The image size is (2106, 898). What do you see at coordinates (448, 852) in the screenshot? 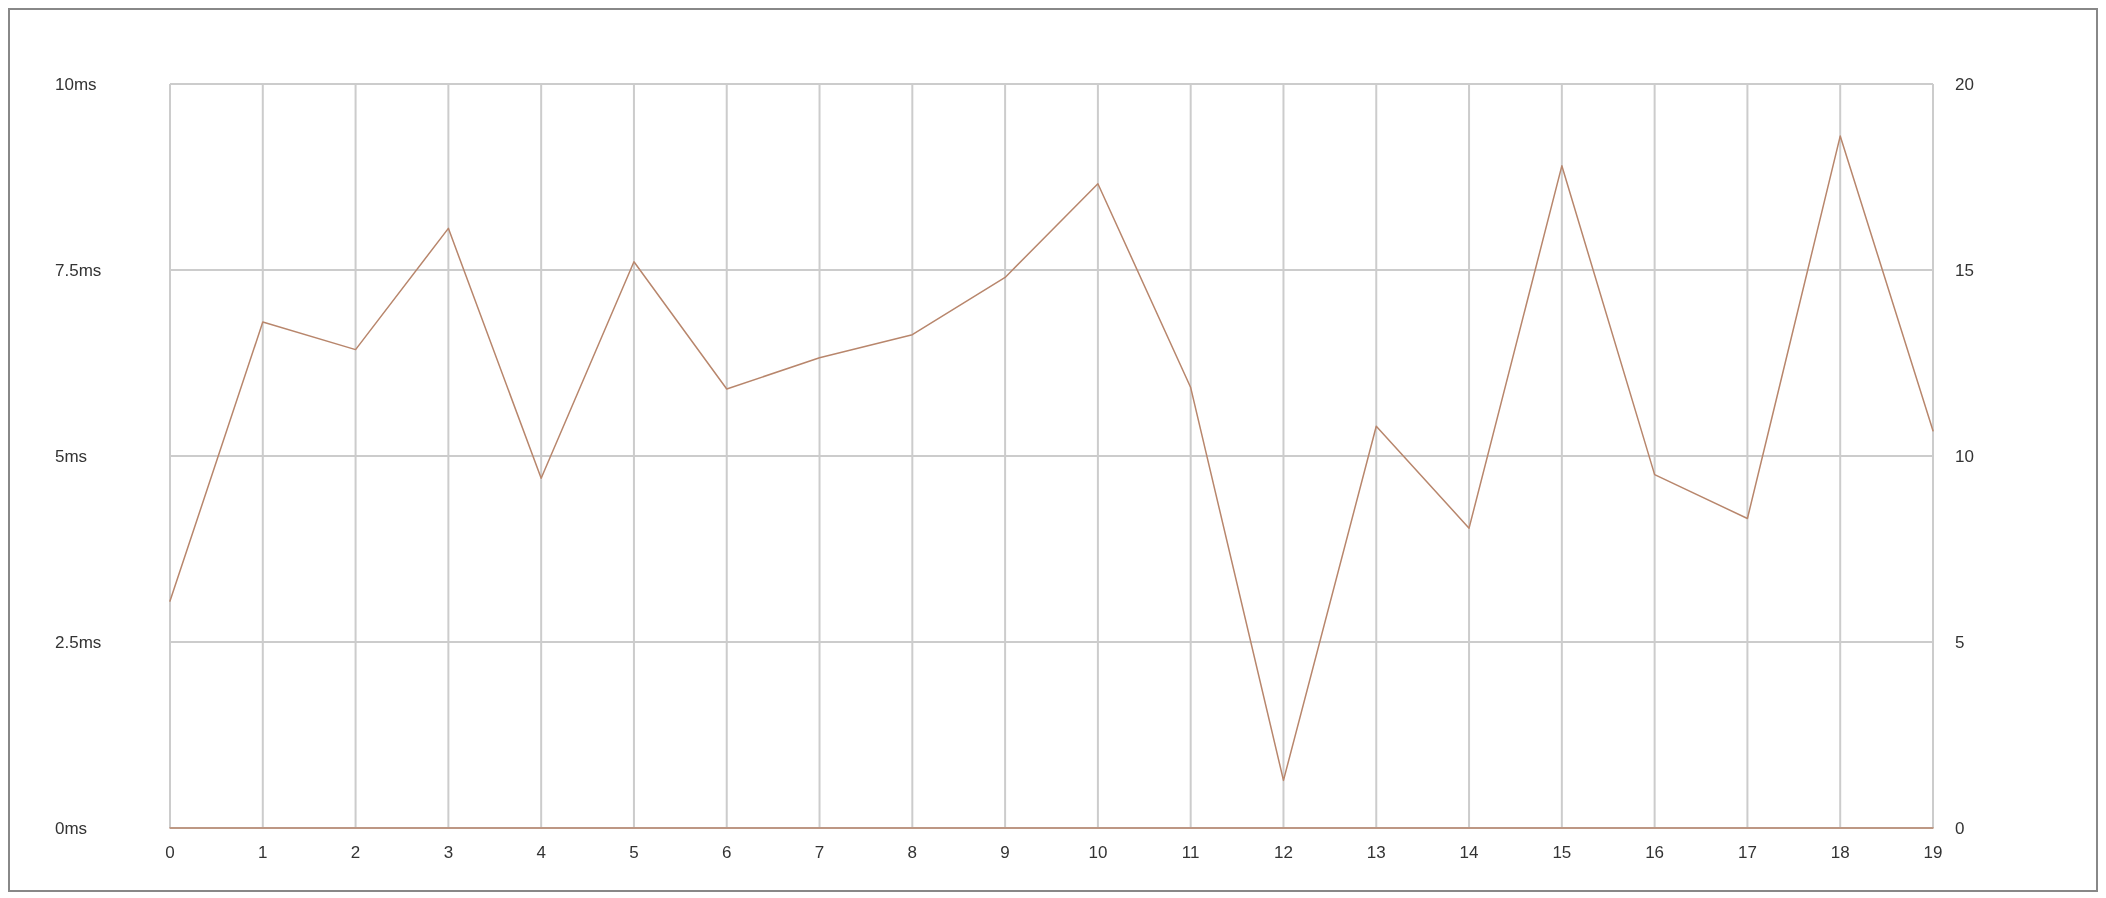
I see `x-tick-label: 3` at bounding box center [448, 852].